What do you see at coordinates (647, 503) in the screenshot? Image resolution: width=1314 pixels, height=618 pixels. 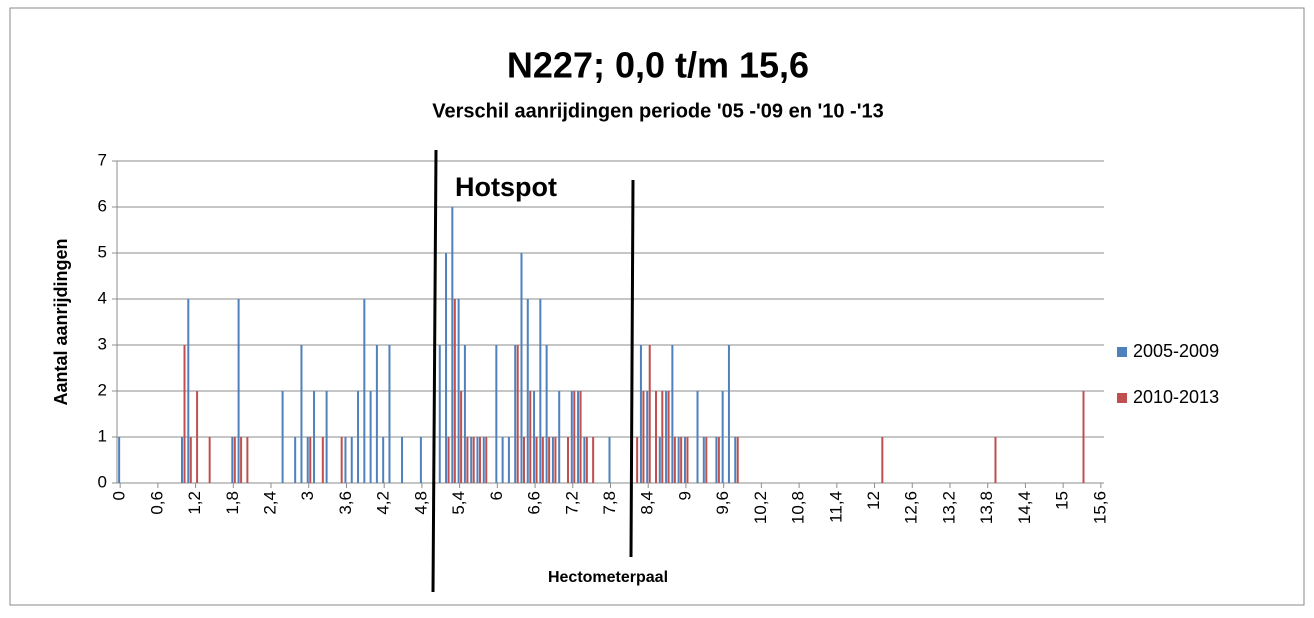 I see `x-tick-label: 8,4` at bounding box center [647, 503].